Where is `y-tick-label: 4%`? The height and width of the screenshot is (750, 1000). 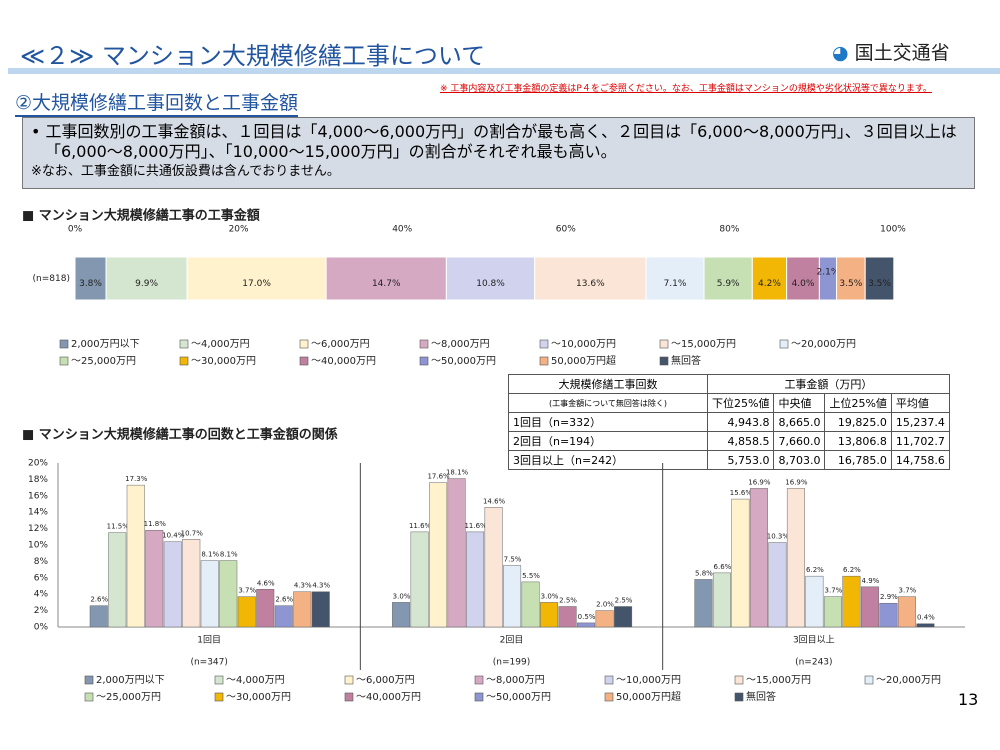
y-tick-label: 4% is located at coordinates (41, 595).